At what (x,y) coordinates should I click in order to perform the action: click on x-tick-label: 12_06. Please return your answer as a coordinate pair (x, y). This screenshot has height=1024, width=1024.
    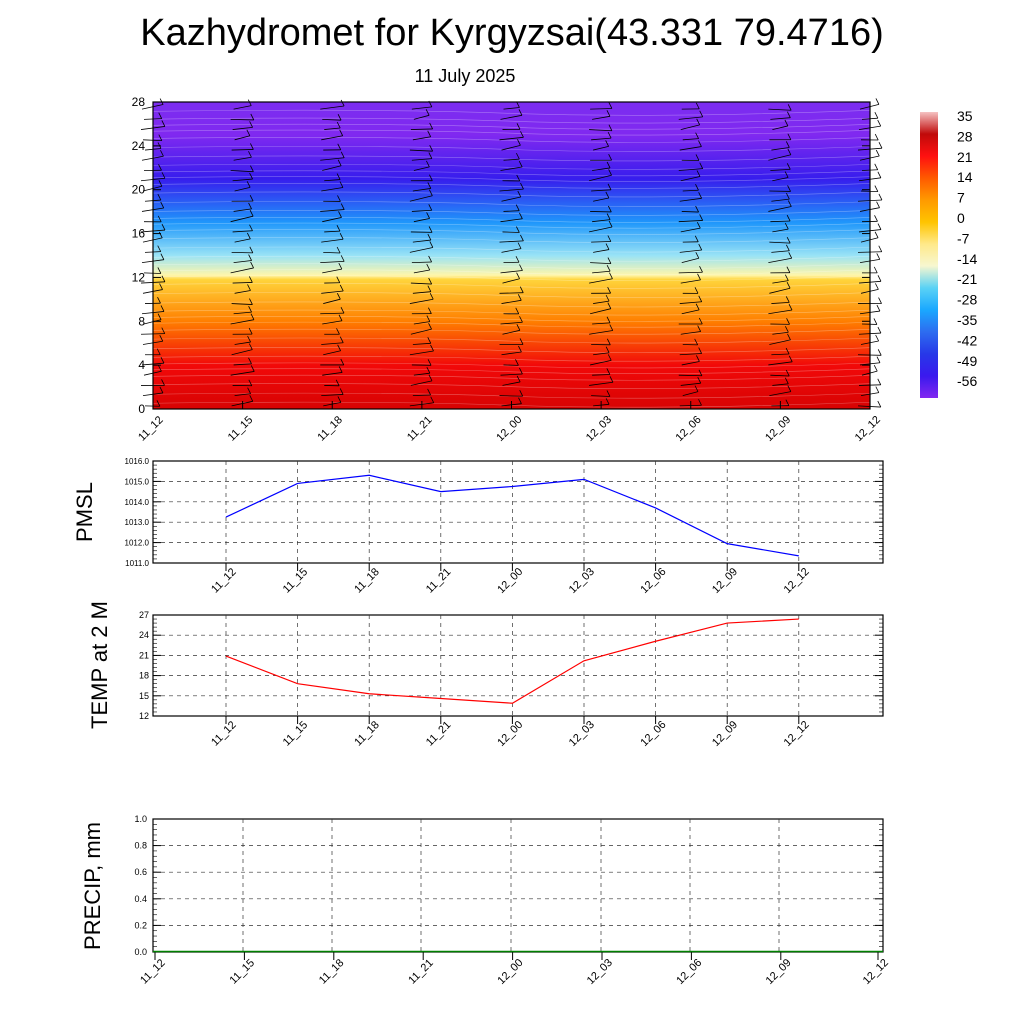
    Looking at the image, I should click on (689, 429).